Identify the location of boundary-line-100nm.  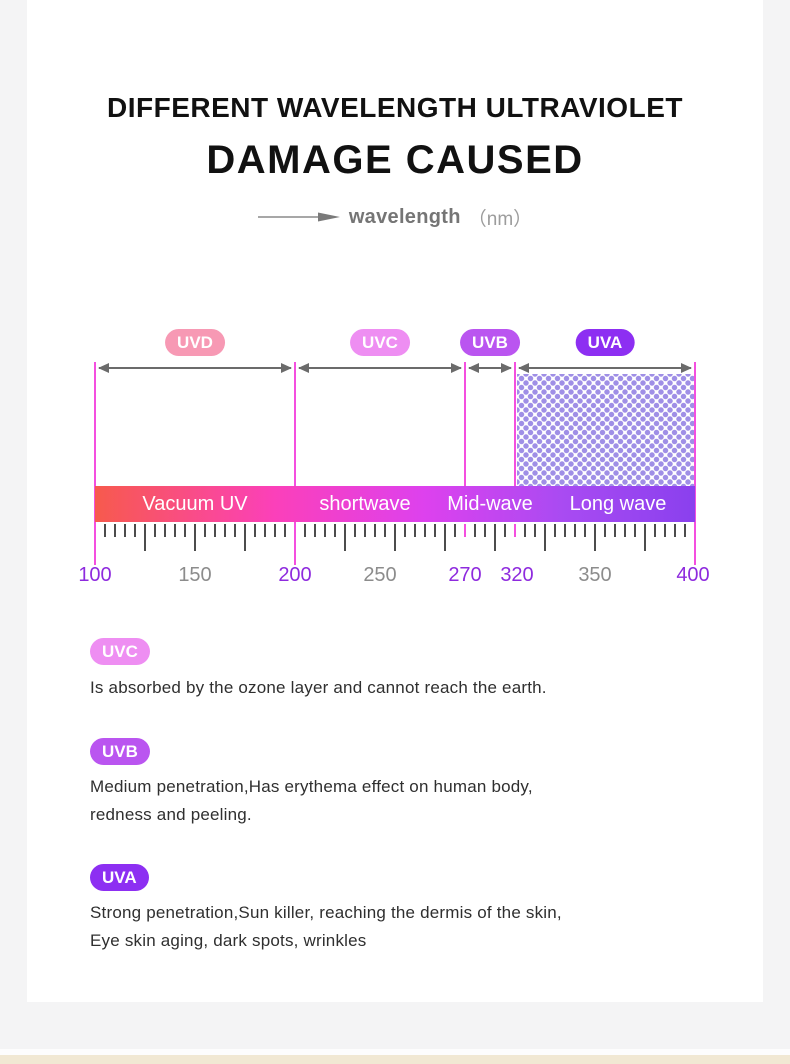
(95, 463).